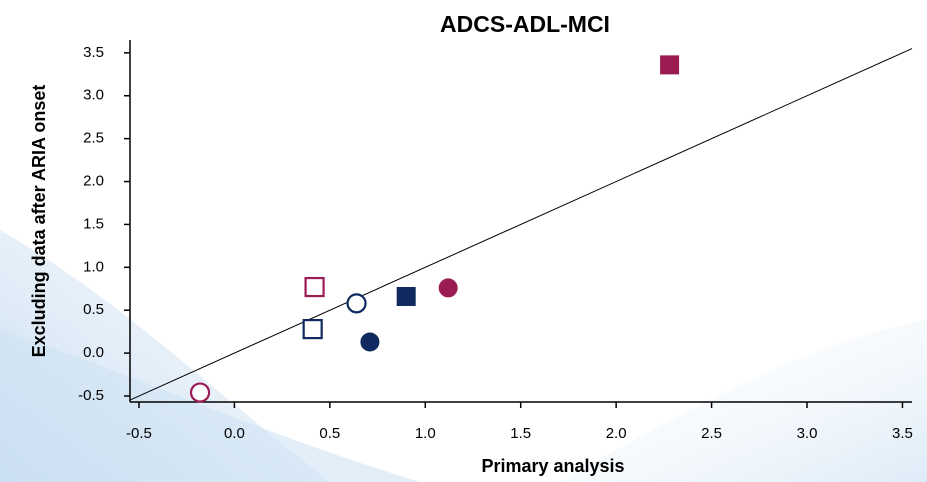  What do you see at coordinates (329, 433) in the screenshot?
I see `x-tick-label: 0.5` at bounding box center [329, 433].